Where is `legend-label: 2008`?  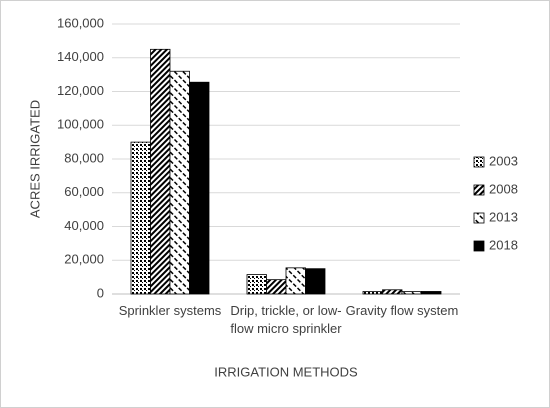
legend-label: 2008 is located at coordinates (503, 188).